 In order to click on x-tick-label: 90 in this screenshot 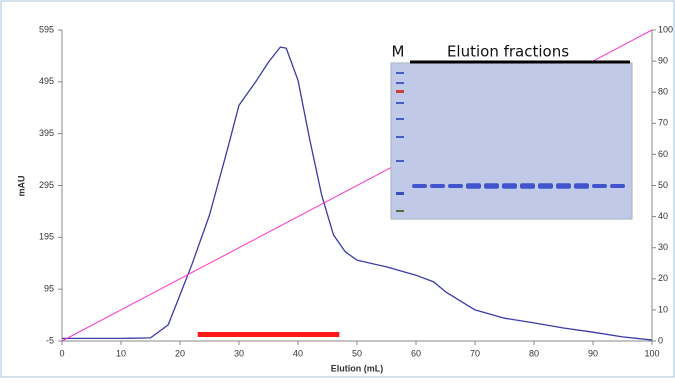, I will do `click(593, 353)`.